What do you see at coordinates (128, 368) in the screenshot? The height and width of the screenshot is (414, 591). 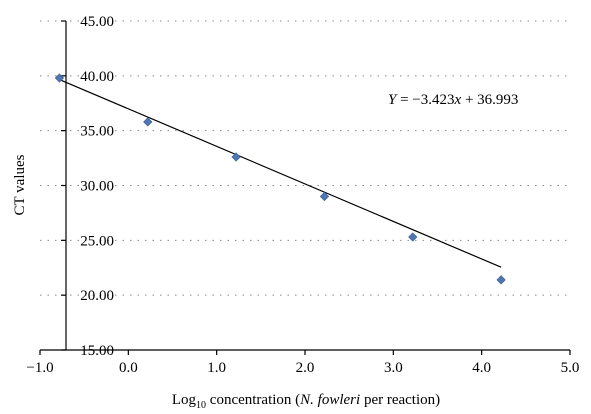 I see `x-tick-label: 0.0` at bounding box center [128, 368].